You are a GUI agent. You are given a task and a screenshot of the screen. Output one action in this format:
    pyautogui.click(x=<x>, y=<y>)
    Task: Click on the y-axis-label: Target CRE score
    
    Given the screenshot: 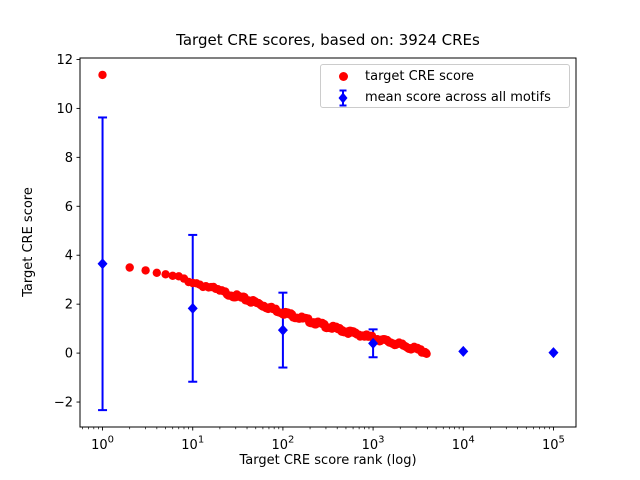 What is the action you would take?
    pyautogui.click(x=28, y=242)
    